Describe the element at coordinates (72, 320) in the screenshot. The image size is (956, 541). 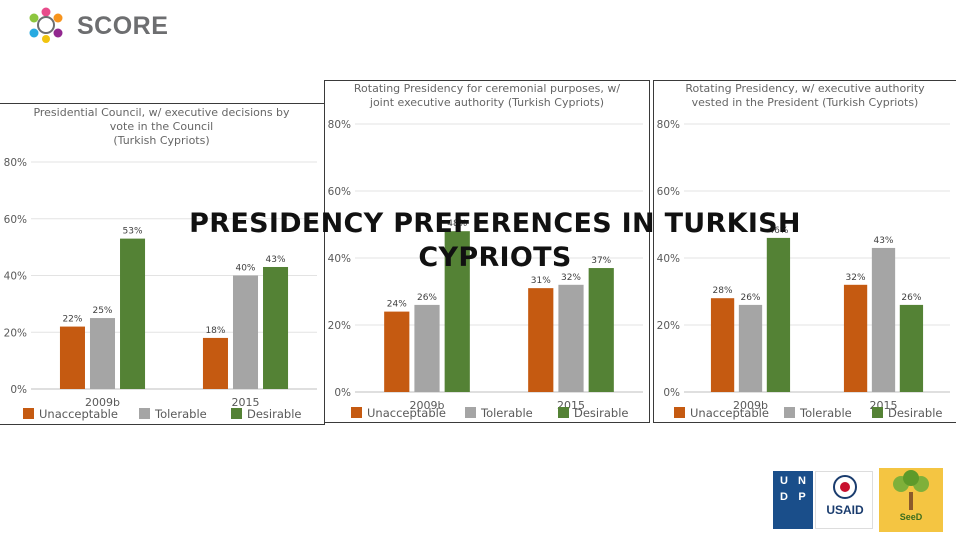
I see `data-label: 22%` at that location.